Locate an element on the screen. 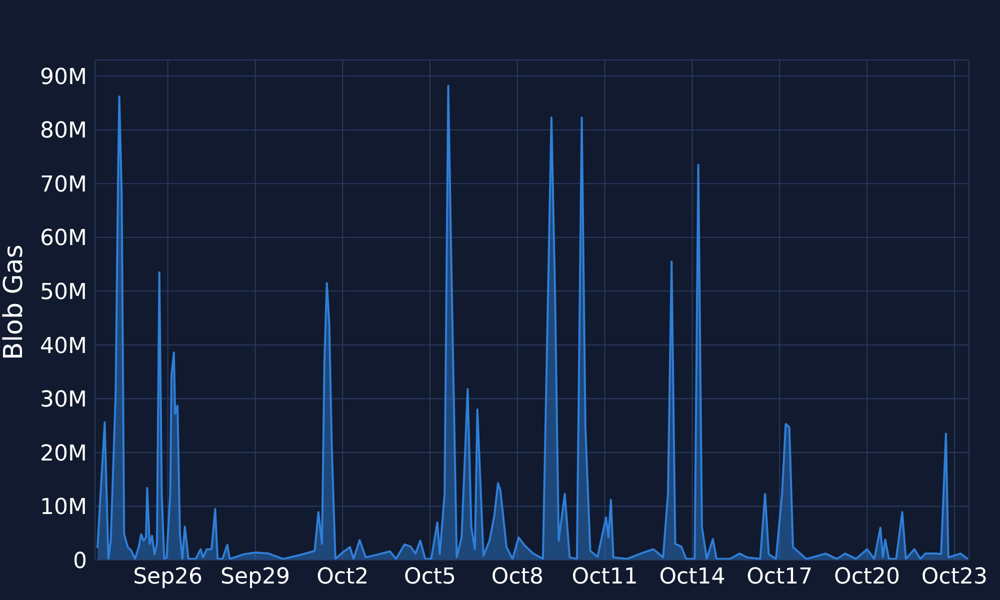 The image size is (1000, 600). y-tick-label: 80M is located at coordinates (63, 131).